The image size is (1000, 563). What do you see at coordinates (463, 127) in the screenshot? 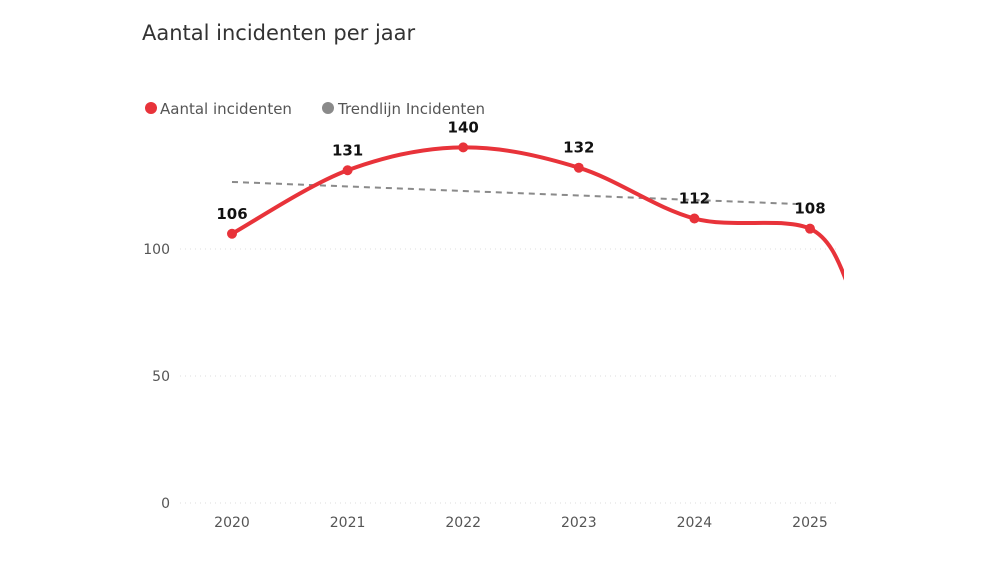
I see `data-label: 140` at bounding box center [463, 127].